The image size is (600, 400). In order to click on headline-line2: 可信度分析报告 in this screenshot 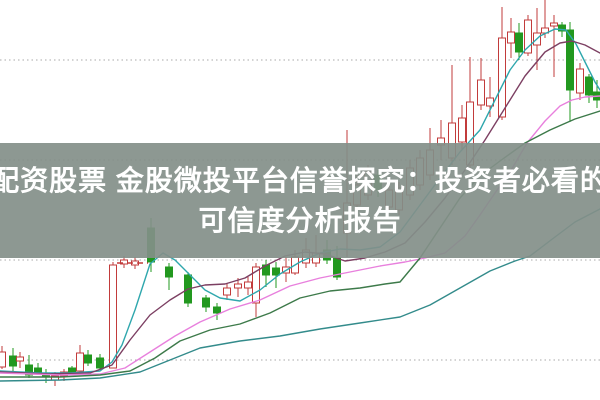, I will do `click(300, 220)`.